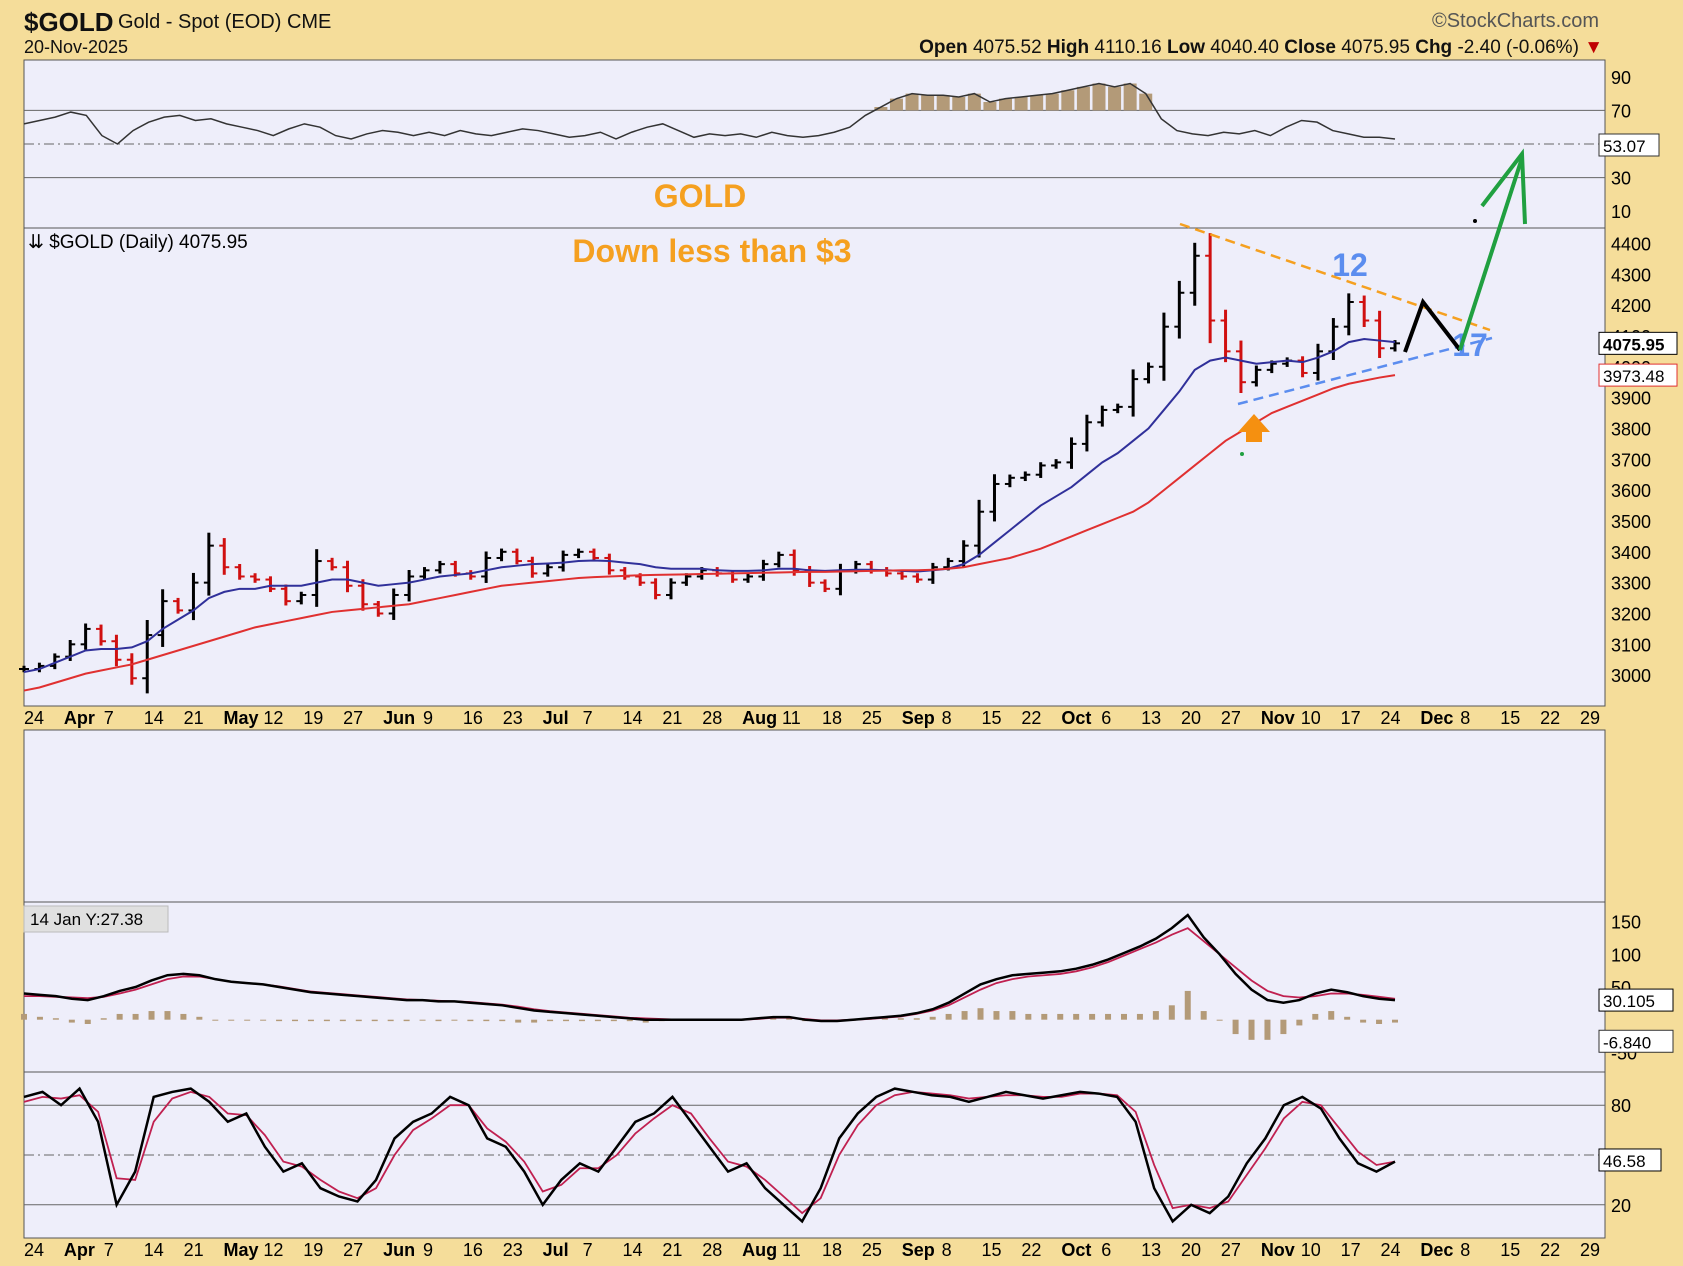  Describe the element at coordinates (399, 1250) in the screenshot. I see `x-axis-label: Jun` at that location.